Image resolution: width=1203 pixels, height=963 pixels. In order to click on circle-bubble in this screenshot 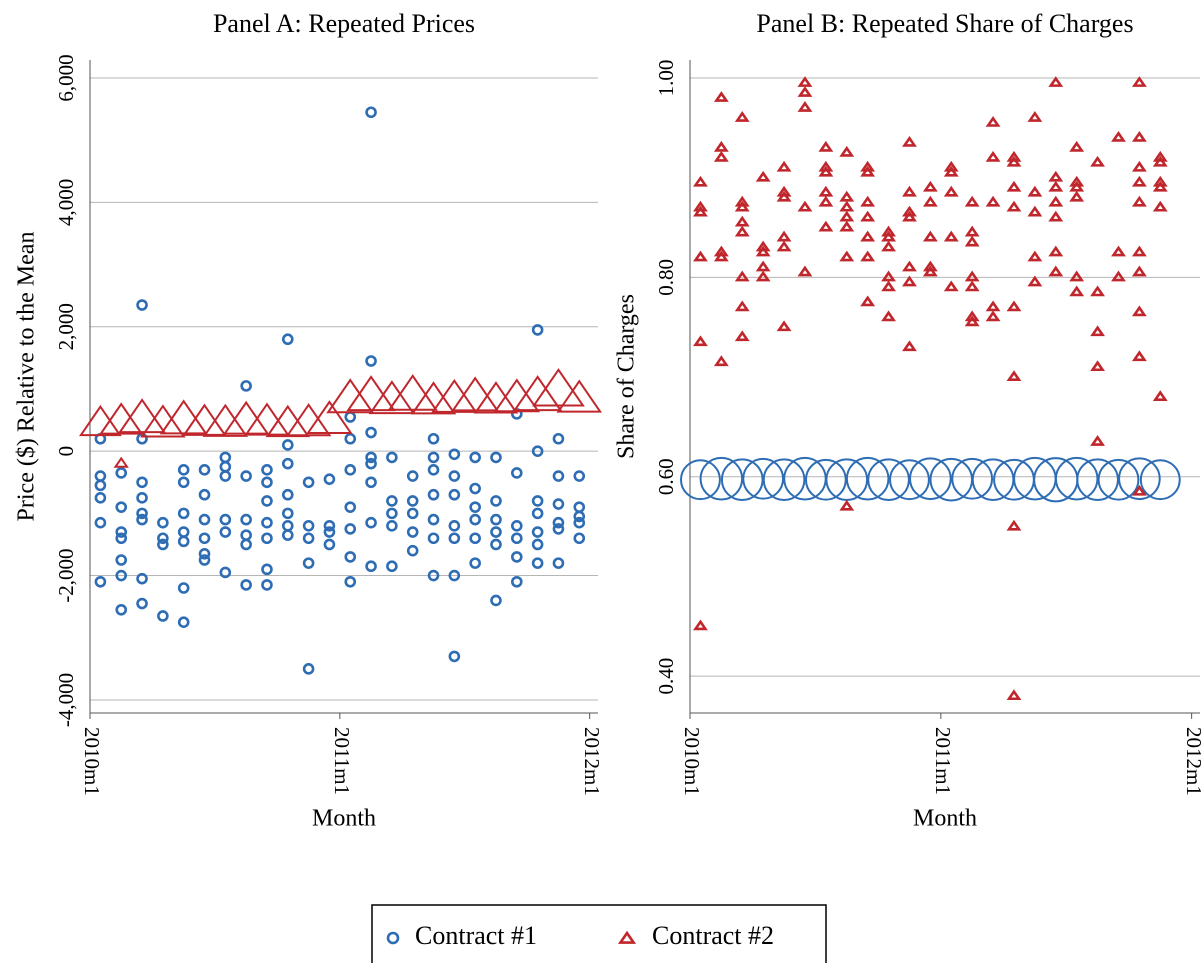, I will do `click(721, 478)`.